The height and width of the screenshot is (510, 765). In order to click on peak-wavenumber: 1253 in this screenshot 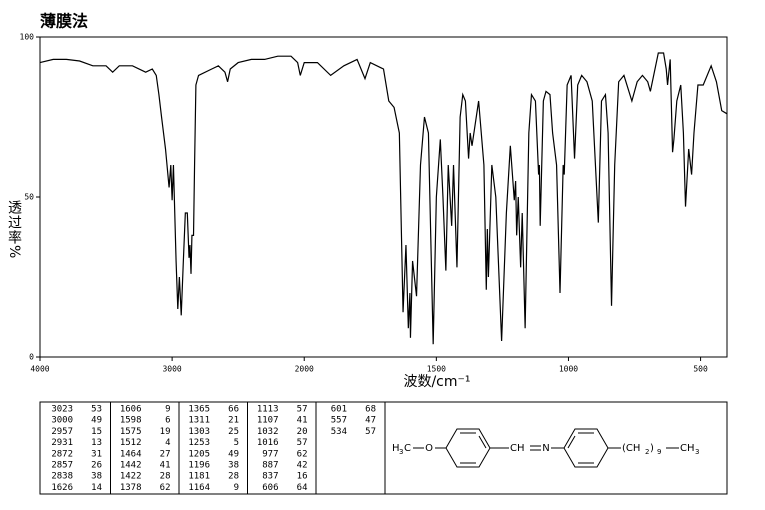, I will do `click(199, 443)`.